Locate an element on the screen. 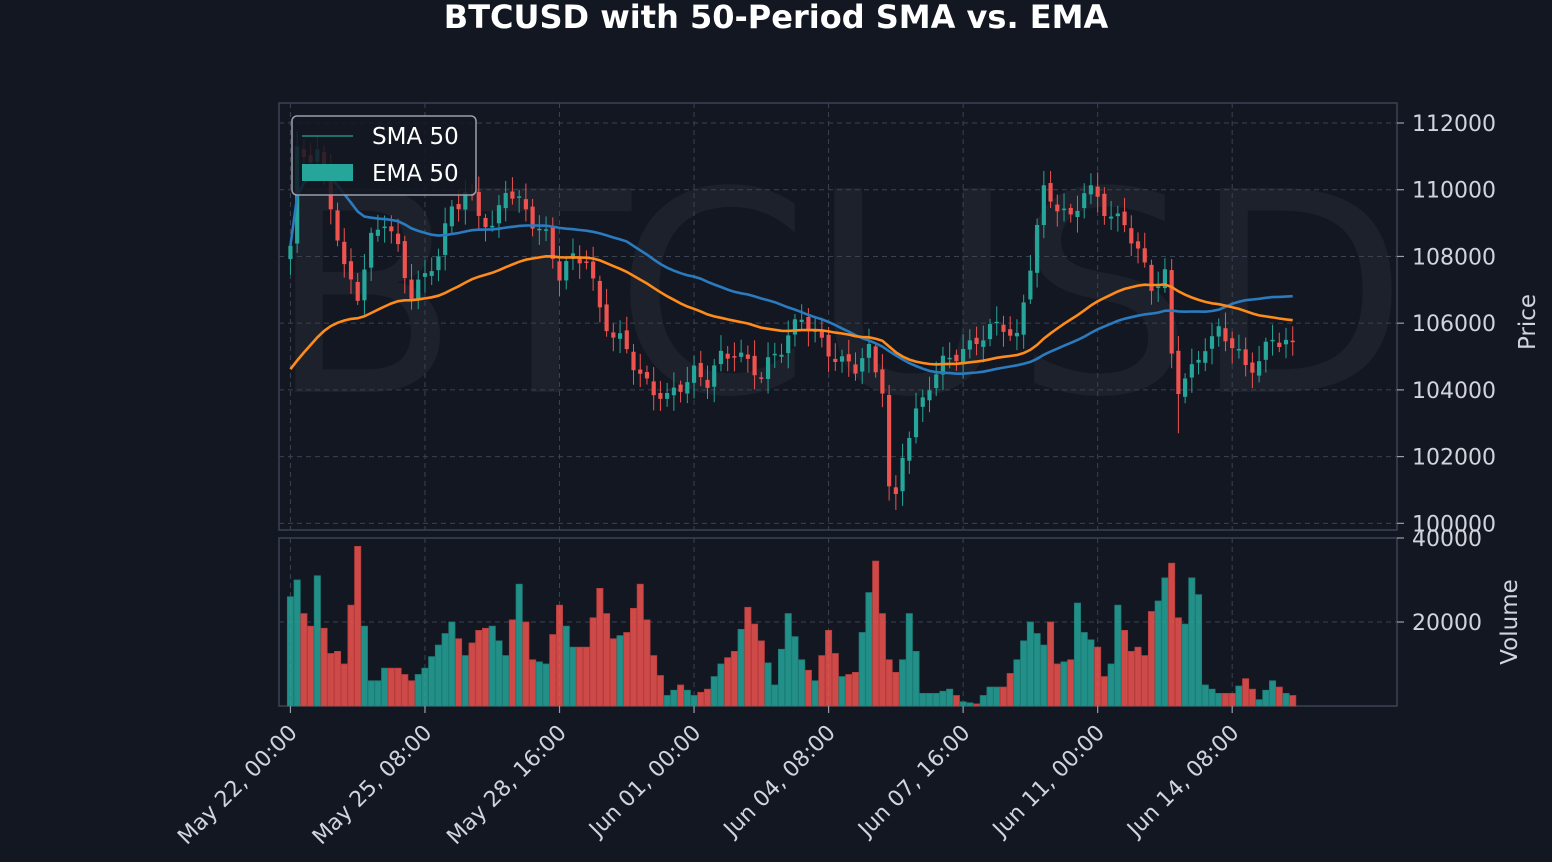 This screenshot has width=1552, height=862. volume-tick-label: 40000 is located at coordinates (1447, 539).